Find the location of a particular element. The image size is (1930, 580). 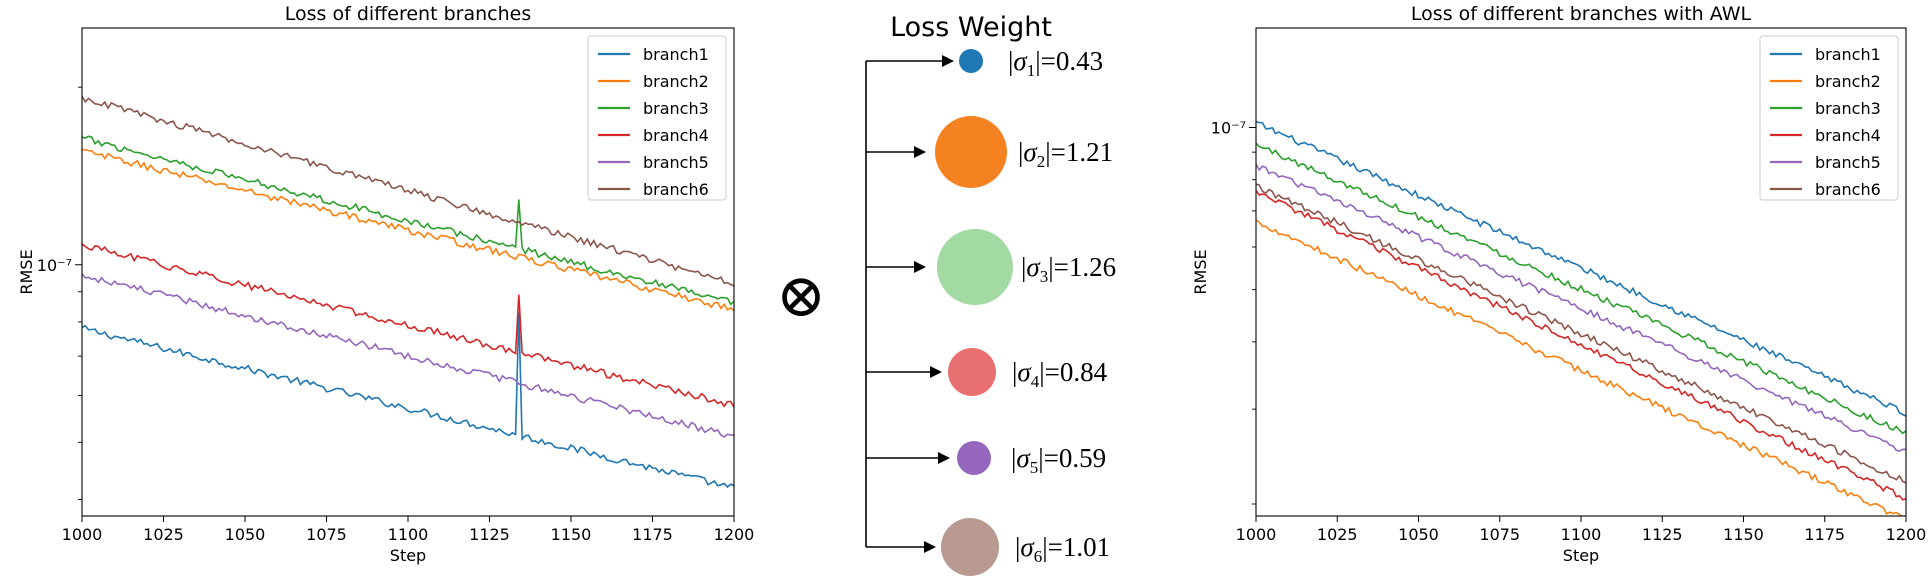

sigma-subscript: 4 is located at coordinates (1035, 381).